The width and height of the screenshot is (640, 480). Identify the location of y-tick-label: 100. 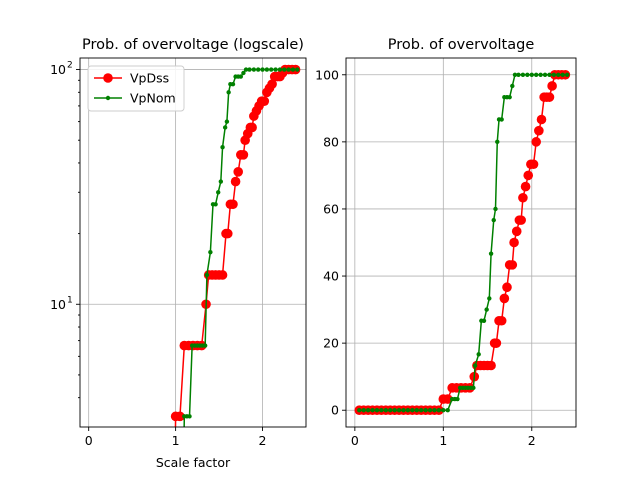
(327, 74).